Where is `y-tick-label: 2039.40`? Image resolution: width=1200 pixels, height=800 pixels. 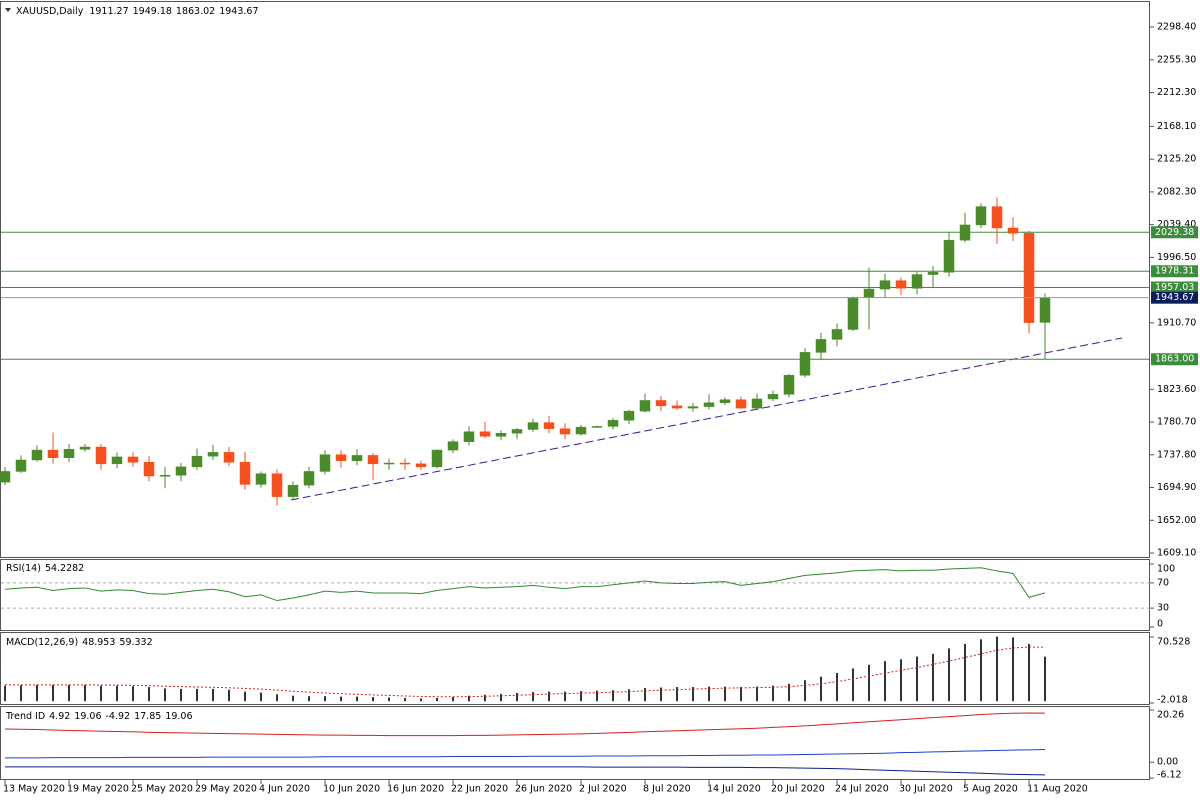 y-tick-label: 2039.40 is located at coordinates (1176, 224).